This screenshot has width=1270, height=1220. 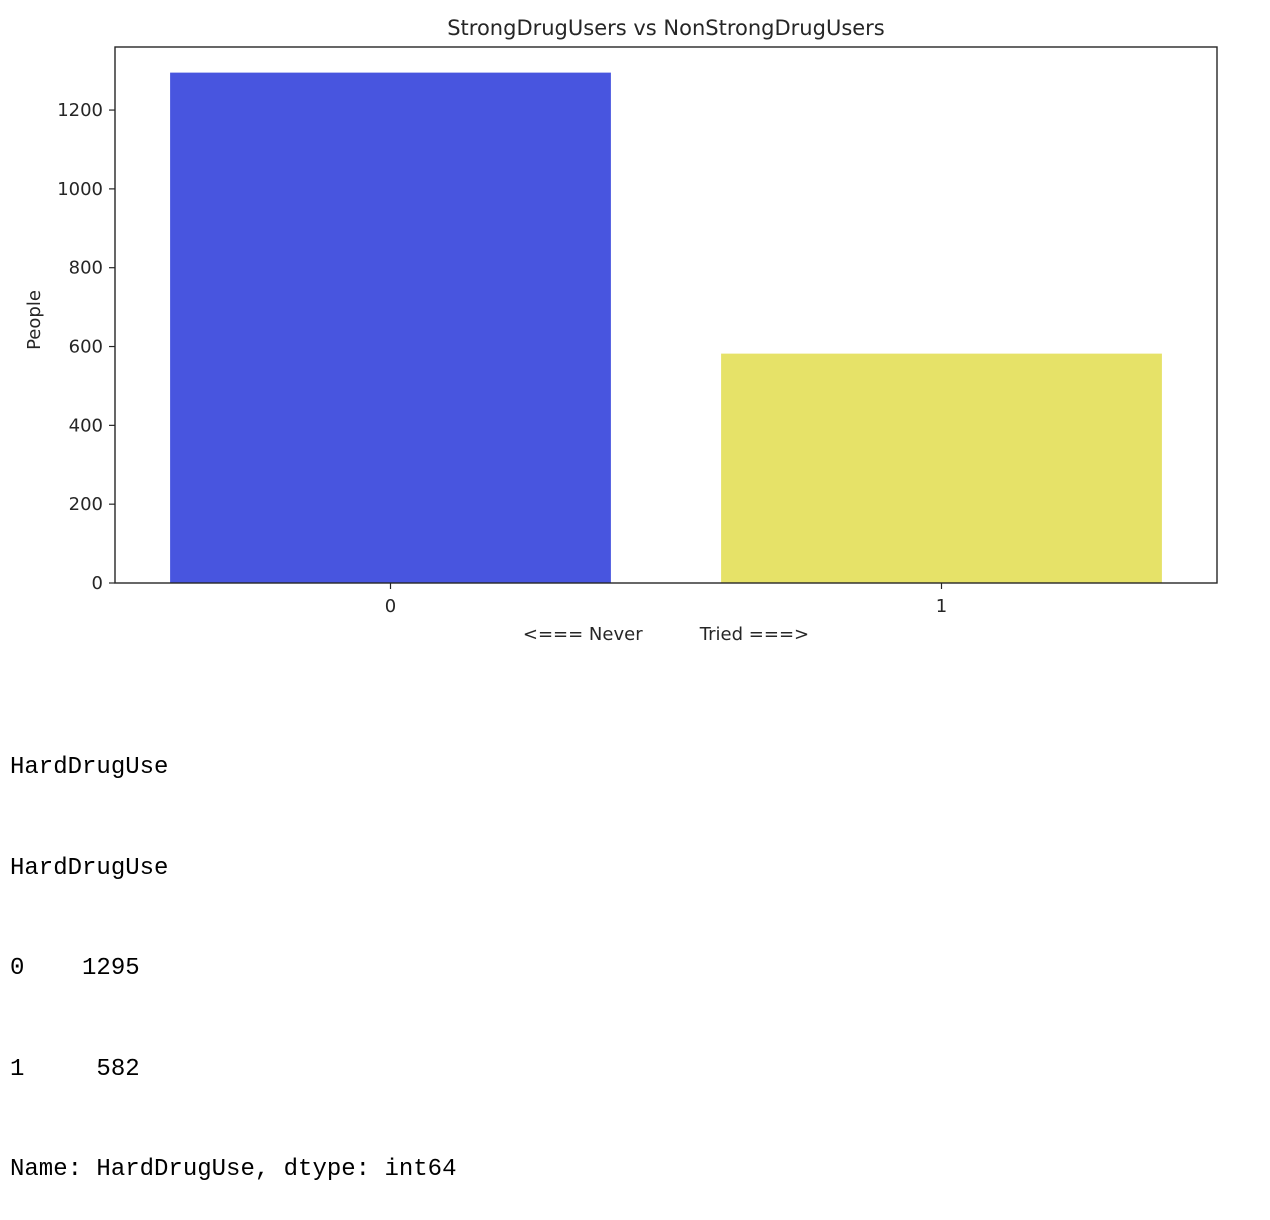 I want to click on x-axis-label: <=== Never Tried ===>, so click(x=666, y=634).